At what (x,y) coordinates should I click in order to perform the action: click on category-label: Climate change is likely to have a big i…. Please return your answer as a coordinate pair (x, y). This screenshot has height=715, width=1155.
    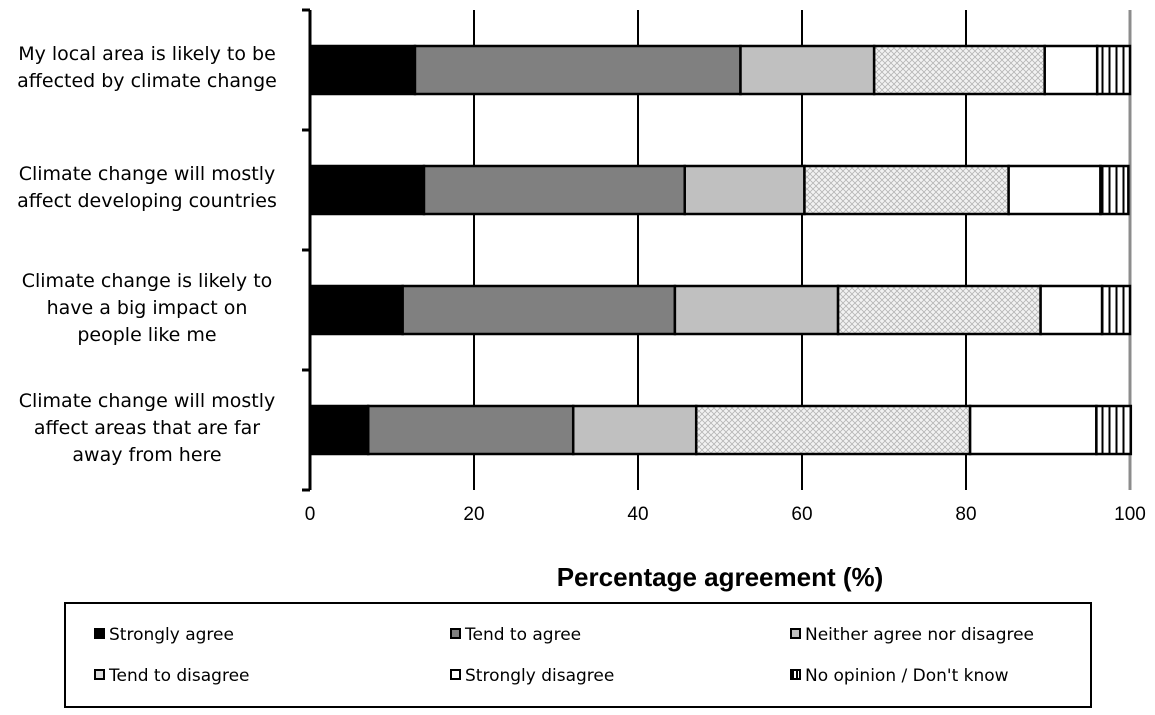
    Looking at the image, I should click on (147, 307).